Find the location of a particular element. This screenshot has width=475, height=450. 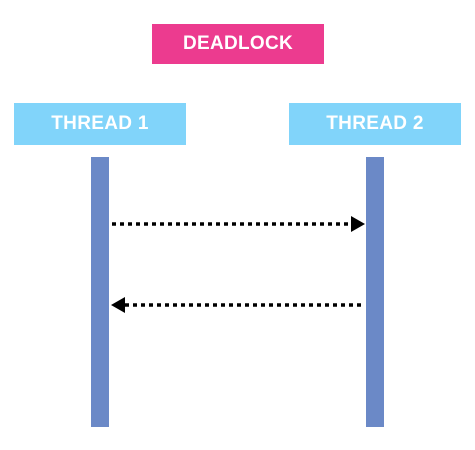

arrowhead-left-icon is located at coordinates (118, 305).